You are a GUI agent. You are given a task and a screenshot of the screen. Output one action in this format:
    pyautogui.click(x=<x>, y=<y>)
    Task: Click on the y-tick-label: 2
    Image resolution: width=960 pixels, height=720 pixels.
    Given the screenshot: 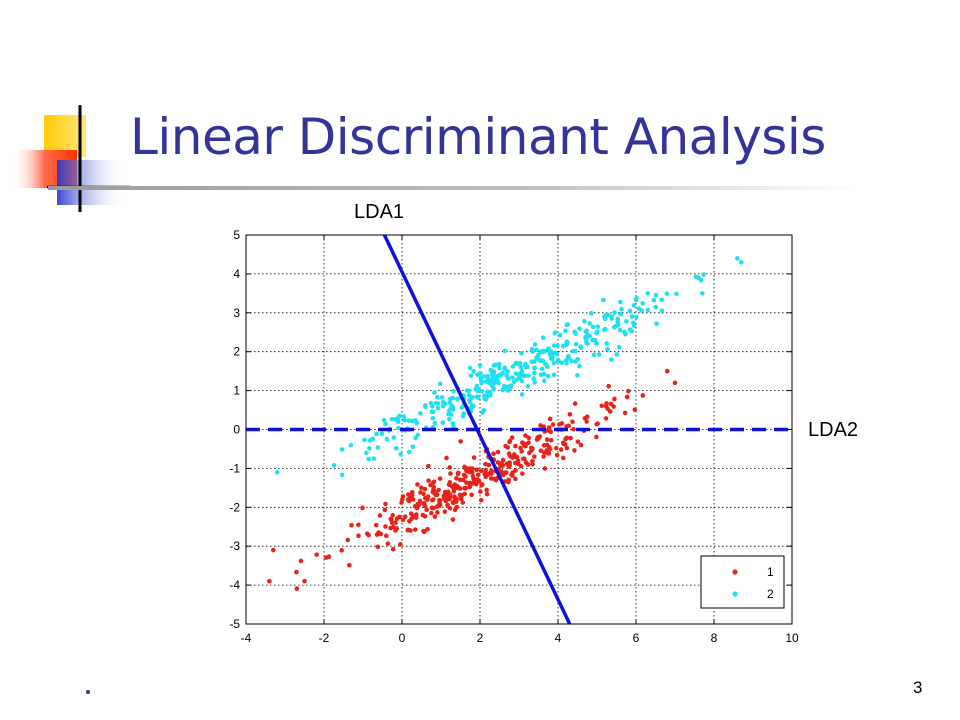 What is the action you would take?
    pyautogui.click(x=236, y=352)
    